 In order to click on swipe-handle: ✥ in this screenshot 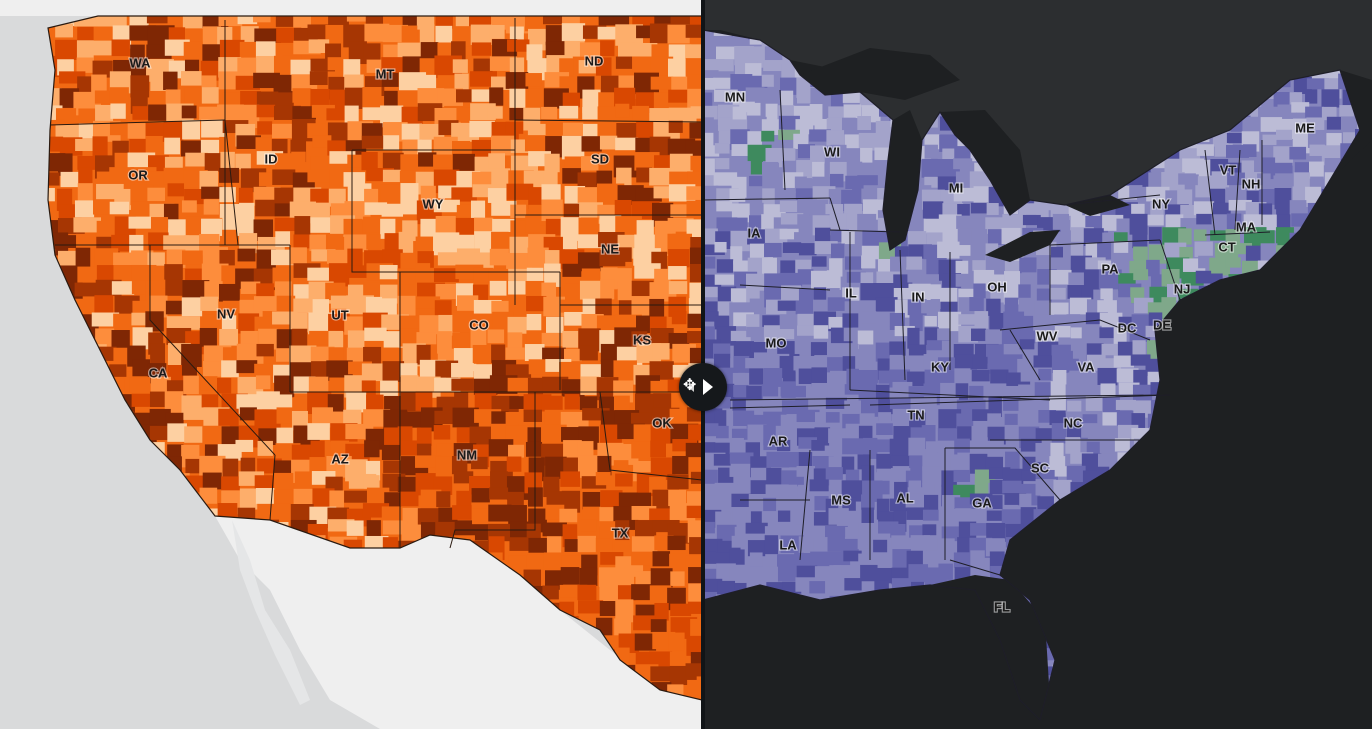, I will do `click(703, 387)`.